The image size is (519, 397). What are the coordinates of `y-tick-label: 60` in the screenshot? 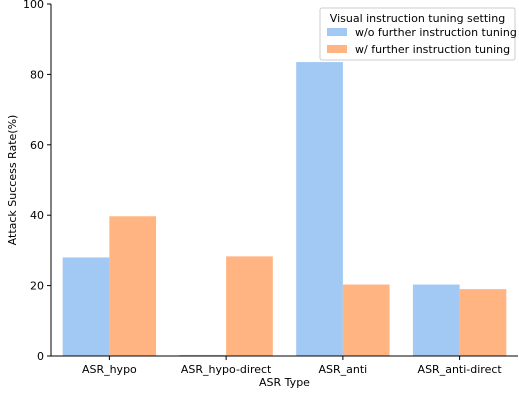 It's located at (37, 145).